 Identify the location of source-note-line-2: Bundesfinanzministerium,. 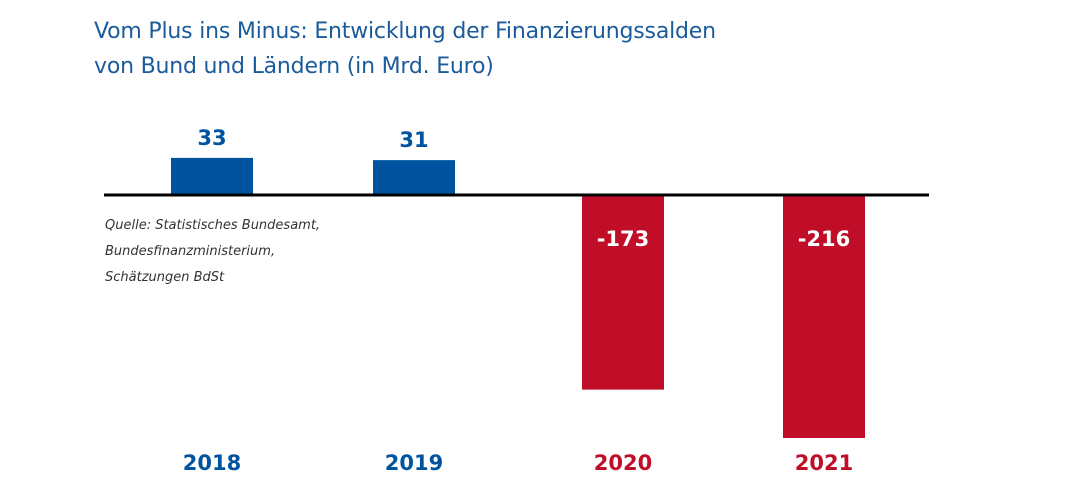
(190, 251).